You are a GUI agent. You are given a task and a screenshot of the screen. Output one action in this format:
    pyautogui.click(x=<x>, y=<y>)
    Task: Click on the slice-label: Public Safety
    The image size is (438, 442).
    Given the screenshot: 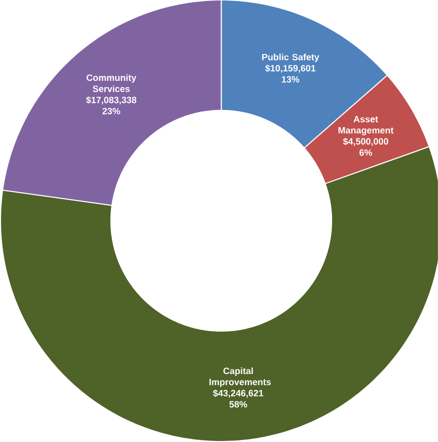 What is the action you would take?
    pyautogui.click(x=291, y=58)
    